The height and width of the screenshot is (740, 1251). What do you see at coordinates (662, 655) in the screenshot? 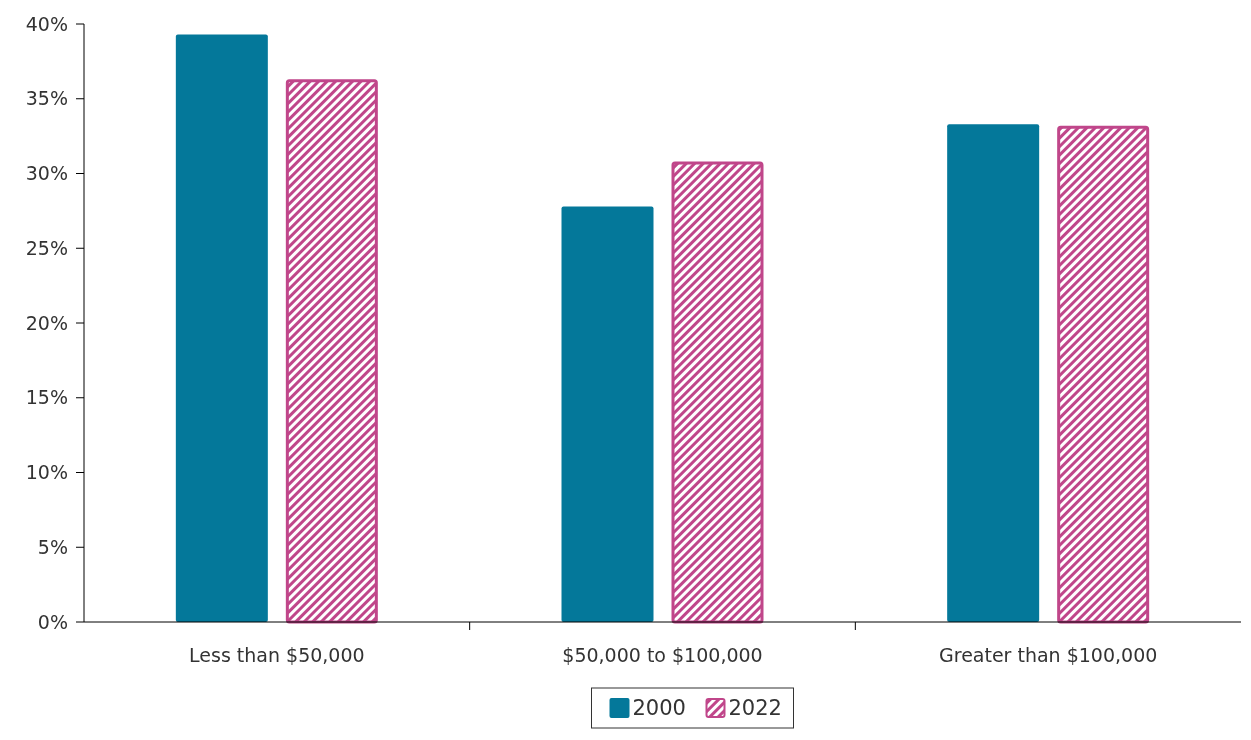
I see `x-tick-label: $50,000 to $100,000` at bounding box center [662, 655].